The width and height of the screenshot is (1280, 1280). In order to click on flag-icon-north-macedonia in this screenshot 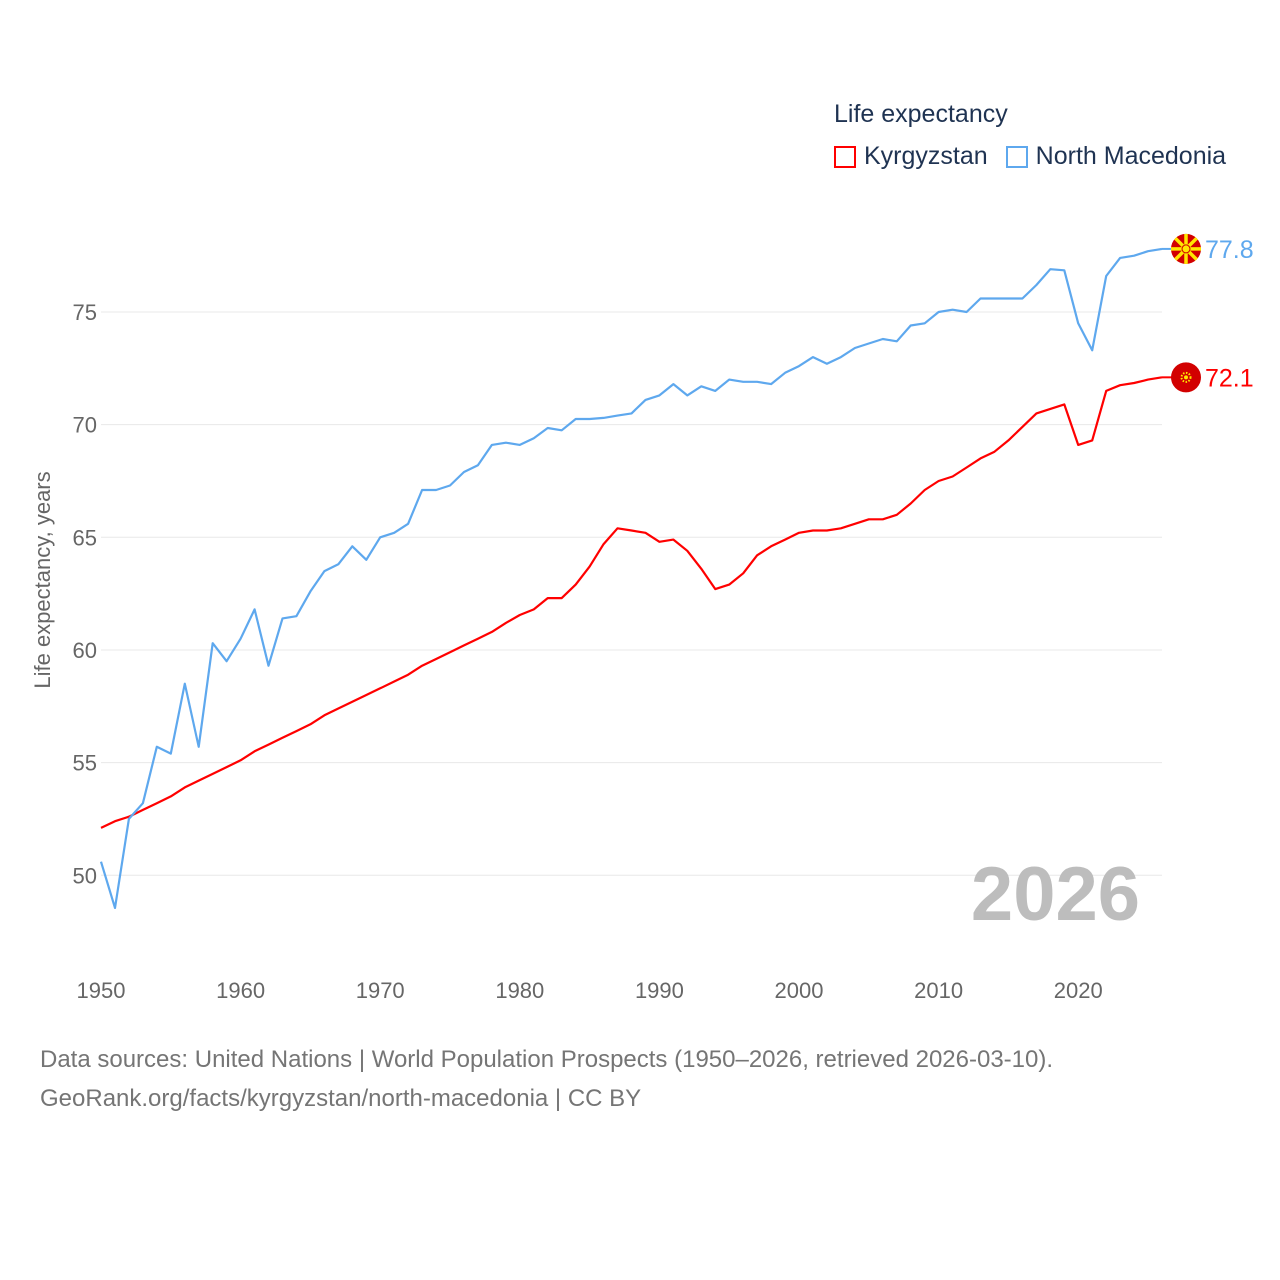, I will do `click(1186, 248)`.